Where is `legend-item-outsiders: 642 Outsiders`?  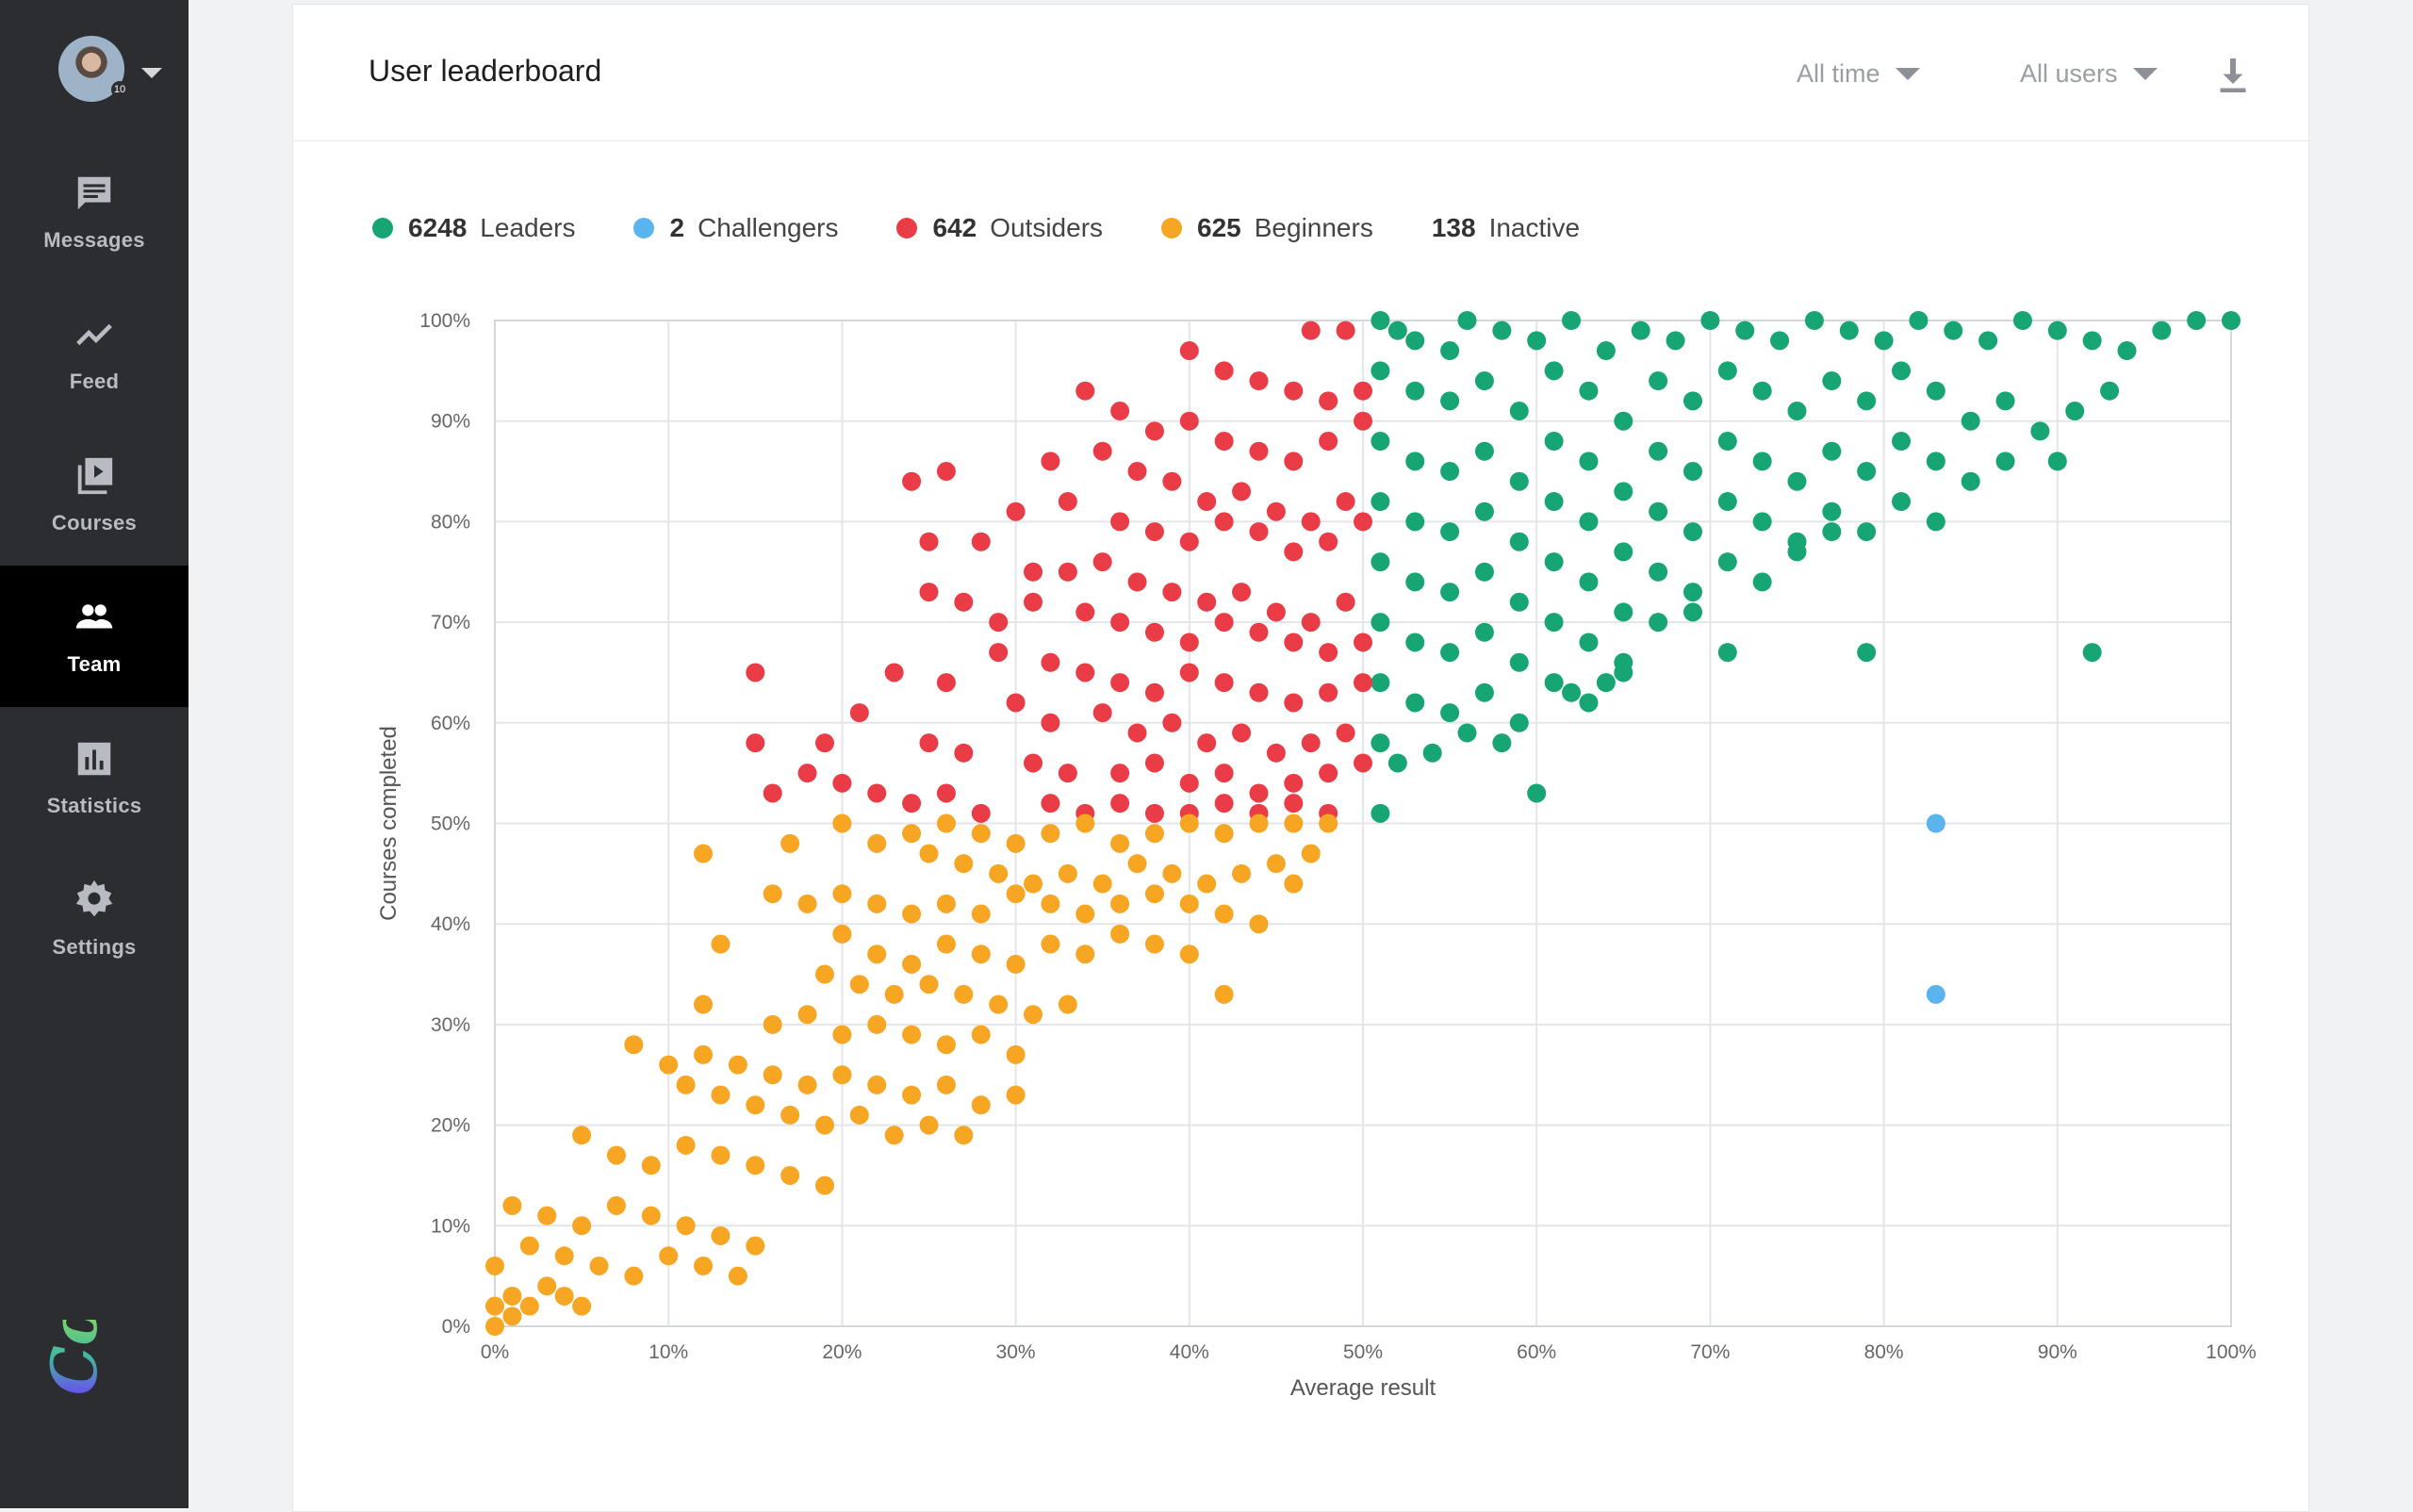
legend-item-outsiders: 642 Outsiders is located at coordinates (1000, 228).